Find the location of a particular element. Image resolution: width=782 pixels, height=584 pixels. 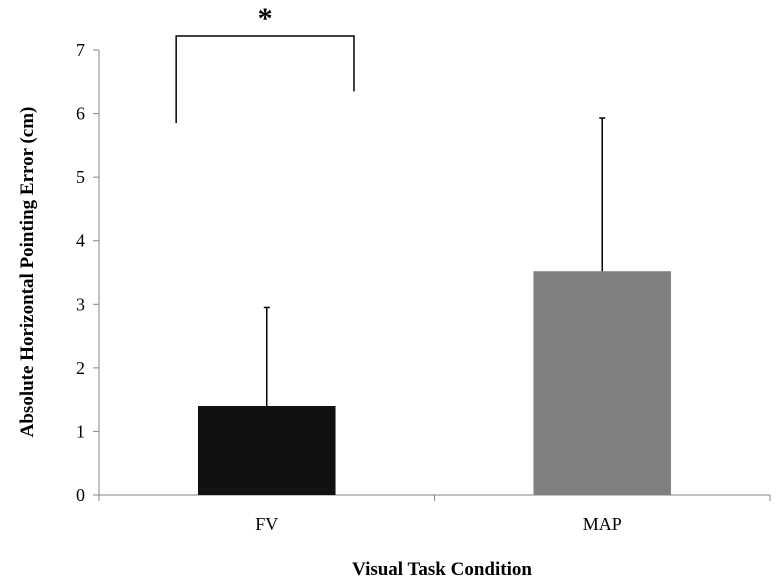

bar-map is located at coordinates (602, 383).